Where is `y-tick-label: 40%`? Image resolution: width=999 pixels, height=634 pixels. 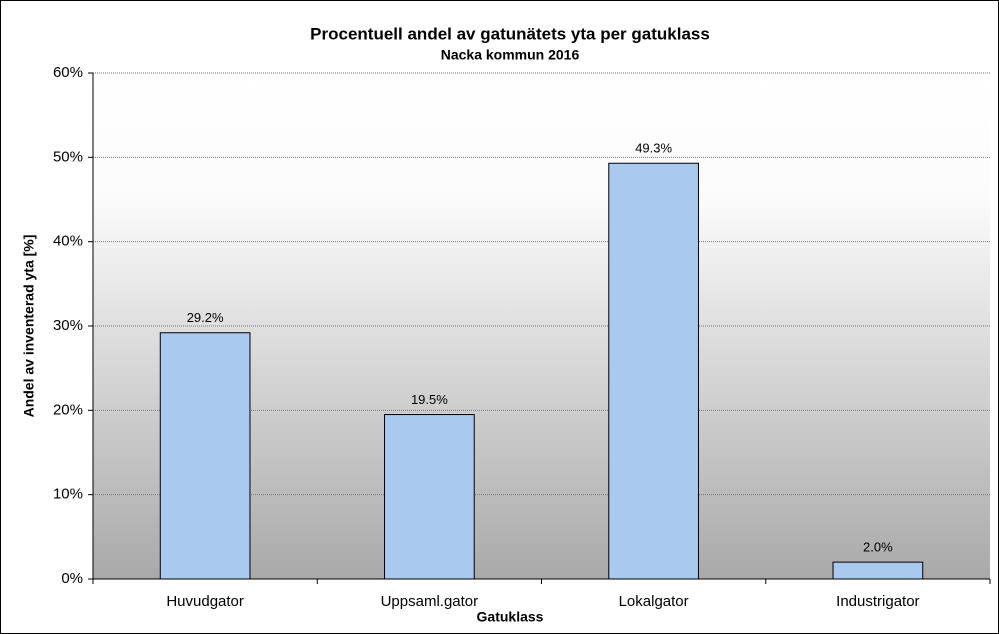 y-tick-label: 40% is located at coordinates (68, 241).